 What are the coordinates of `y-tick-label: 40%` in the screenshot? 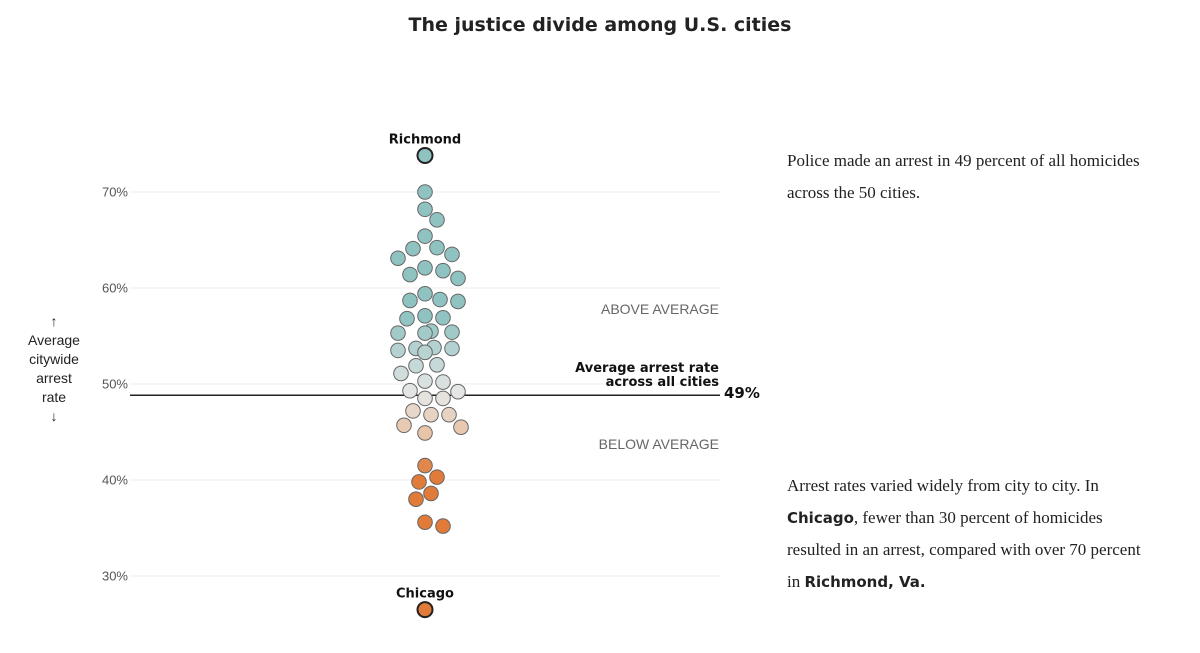 It's located at (115, 480).